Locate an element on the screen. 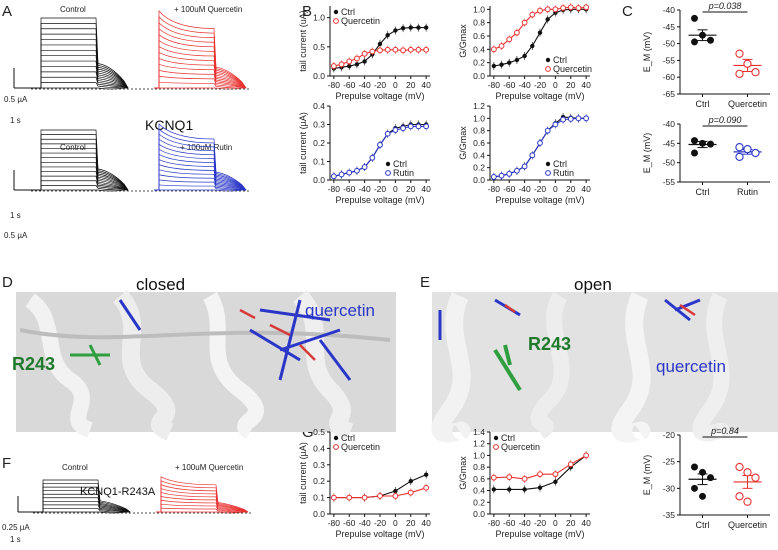 This screenshot has width=778, height=550. y-tick-label: 0.2 is located at coordinates (479, 63).